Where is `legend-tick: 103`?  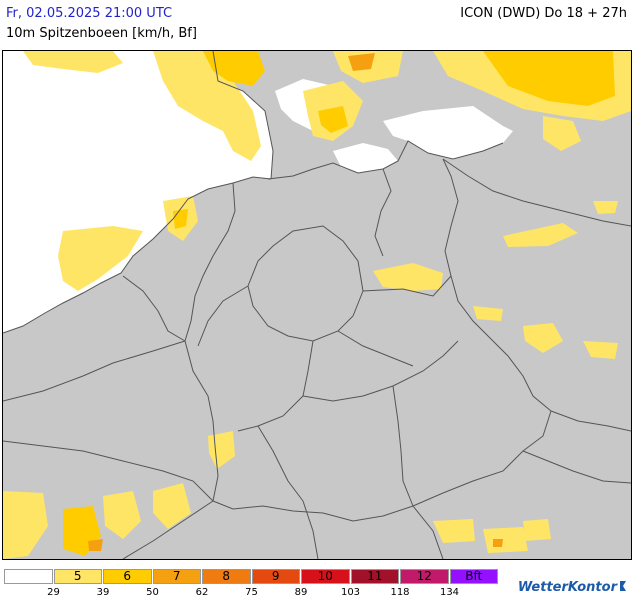 legend-tick: 103 is located at coordinates (350, 592).